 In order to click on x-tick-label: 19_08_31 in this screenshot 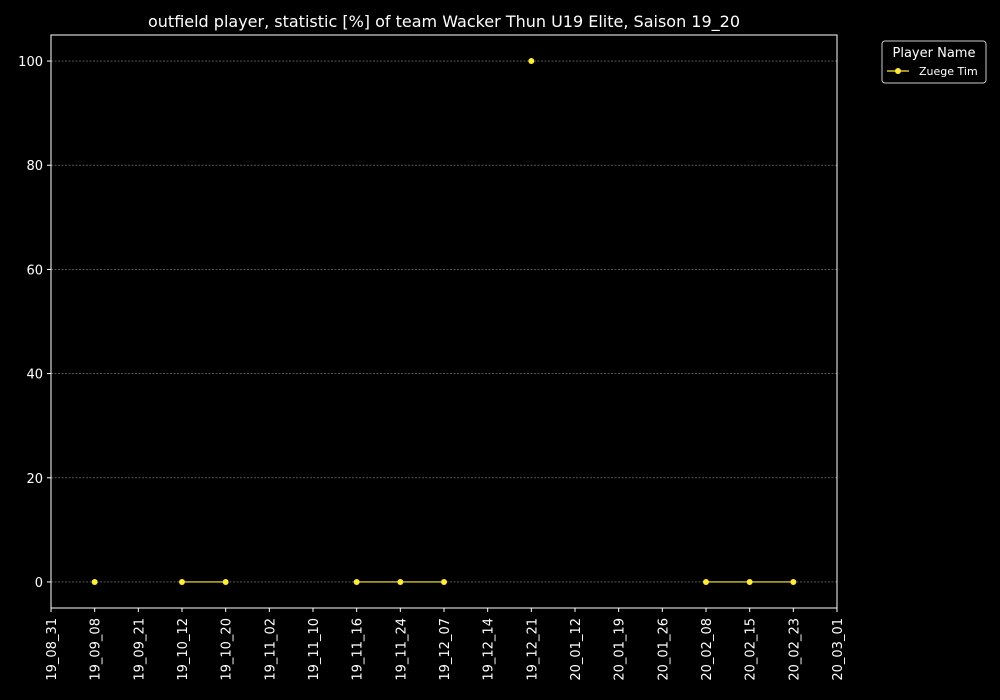, I will do `click(52, 649)`.